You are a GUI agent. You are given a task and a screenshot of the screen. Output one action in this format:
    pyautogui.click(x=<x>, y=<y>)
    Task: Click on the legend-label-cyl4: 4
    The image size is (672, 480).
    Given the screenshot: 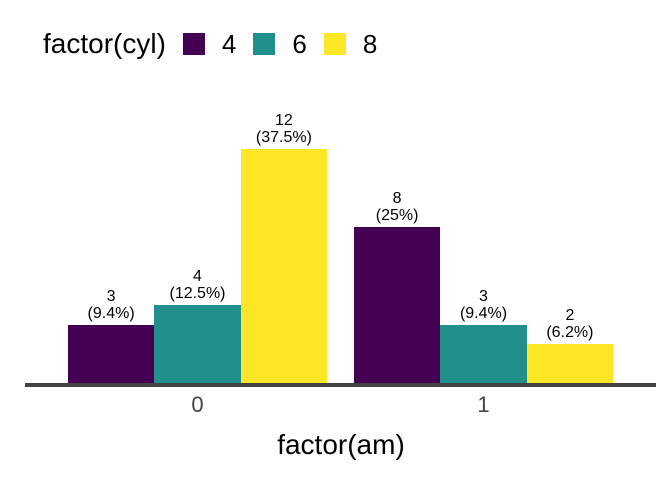 What is the action you would take?
    pyautogui.click(x=229, y=43)
    